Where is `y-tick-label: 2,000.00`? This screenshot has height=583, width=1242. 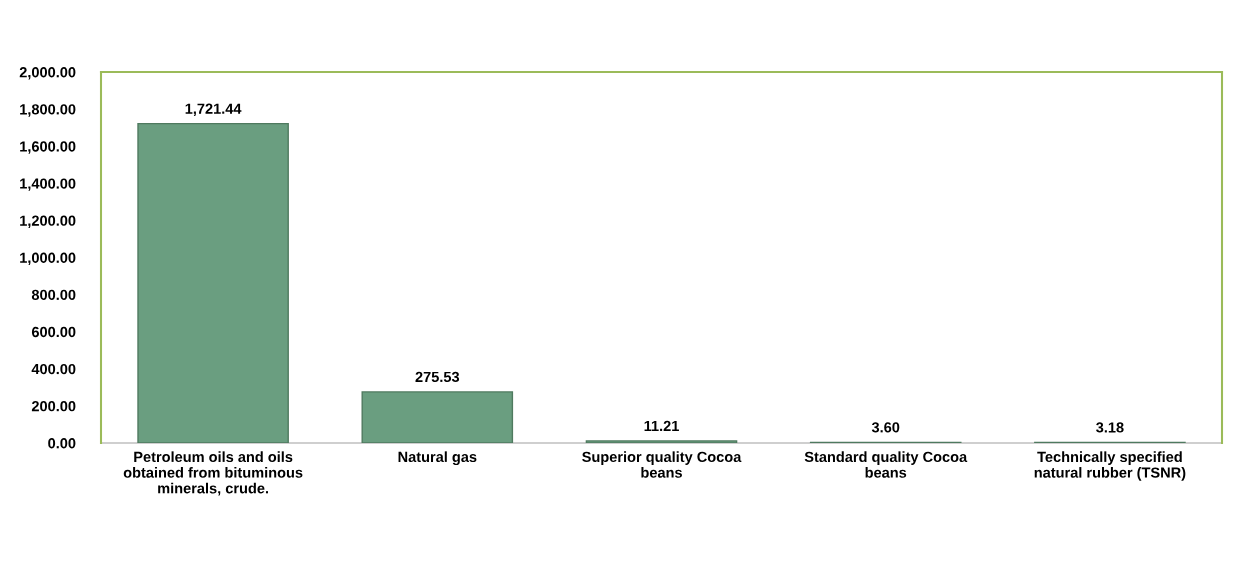 y-tick-label: 2,000.00 is located at coordinates (47, 73).